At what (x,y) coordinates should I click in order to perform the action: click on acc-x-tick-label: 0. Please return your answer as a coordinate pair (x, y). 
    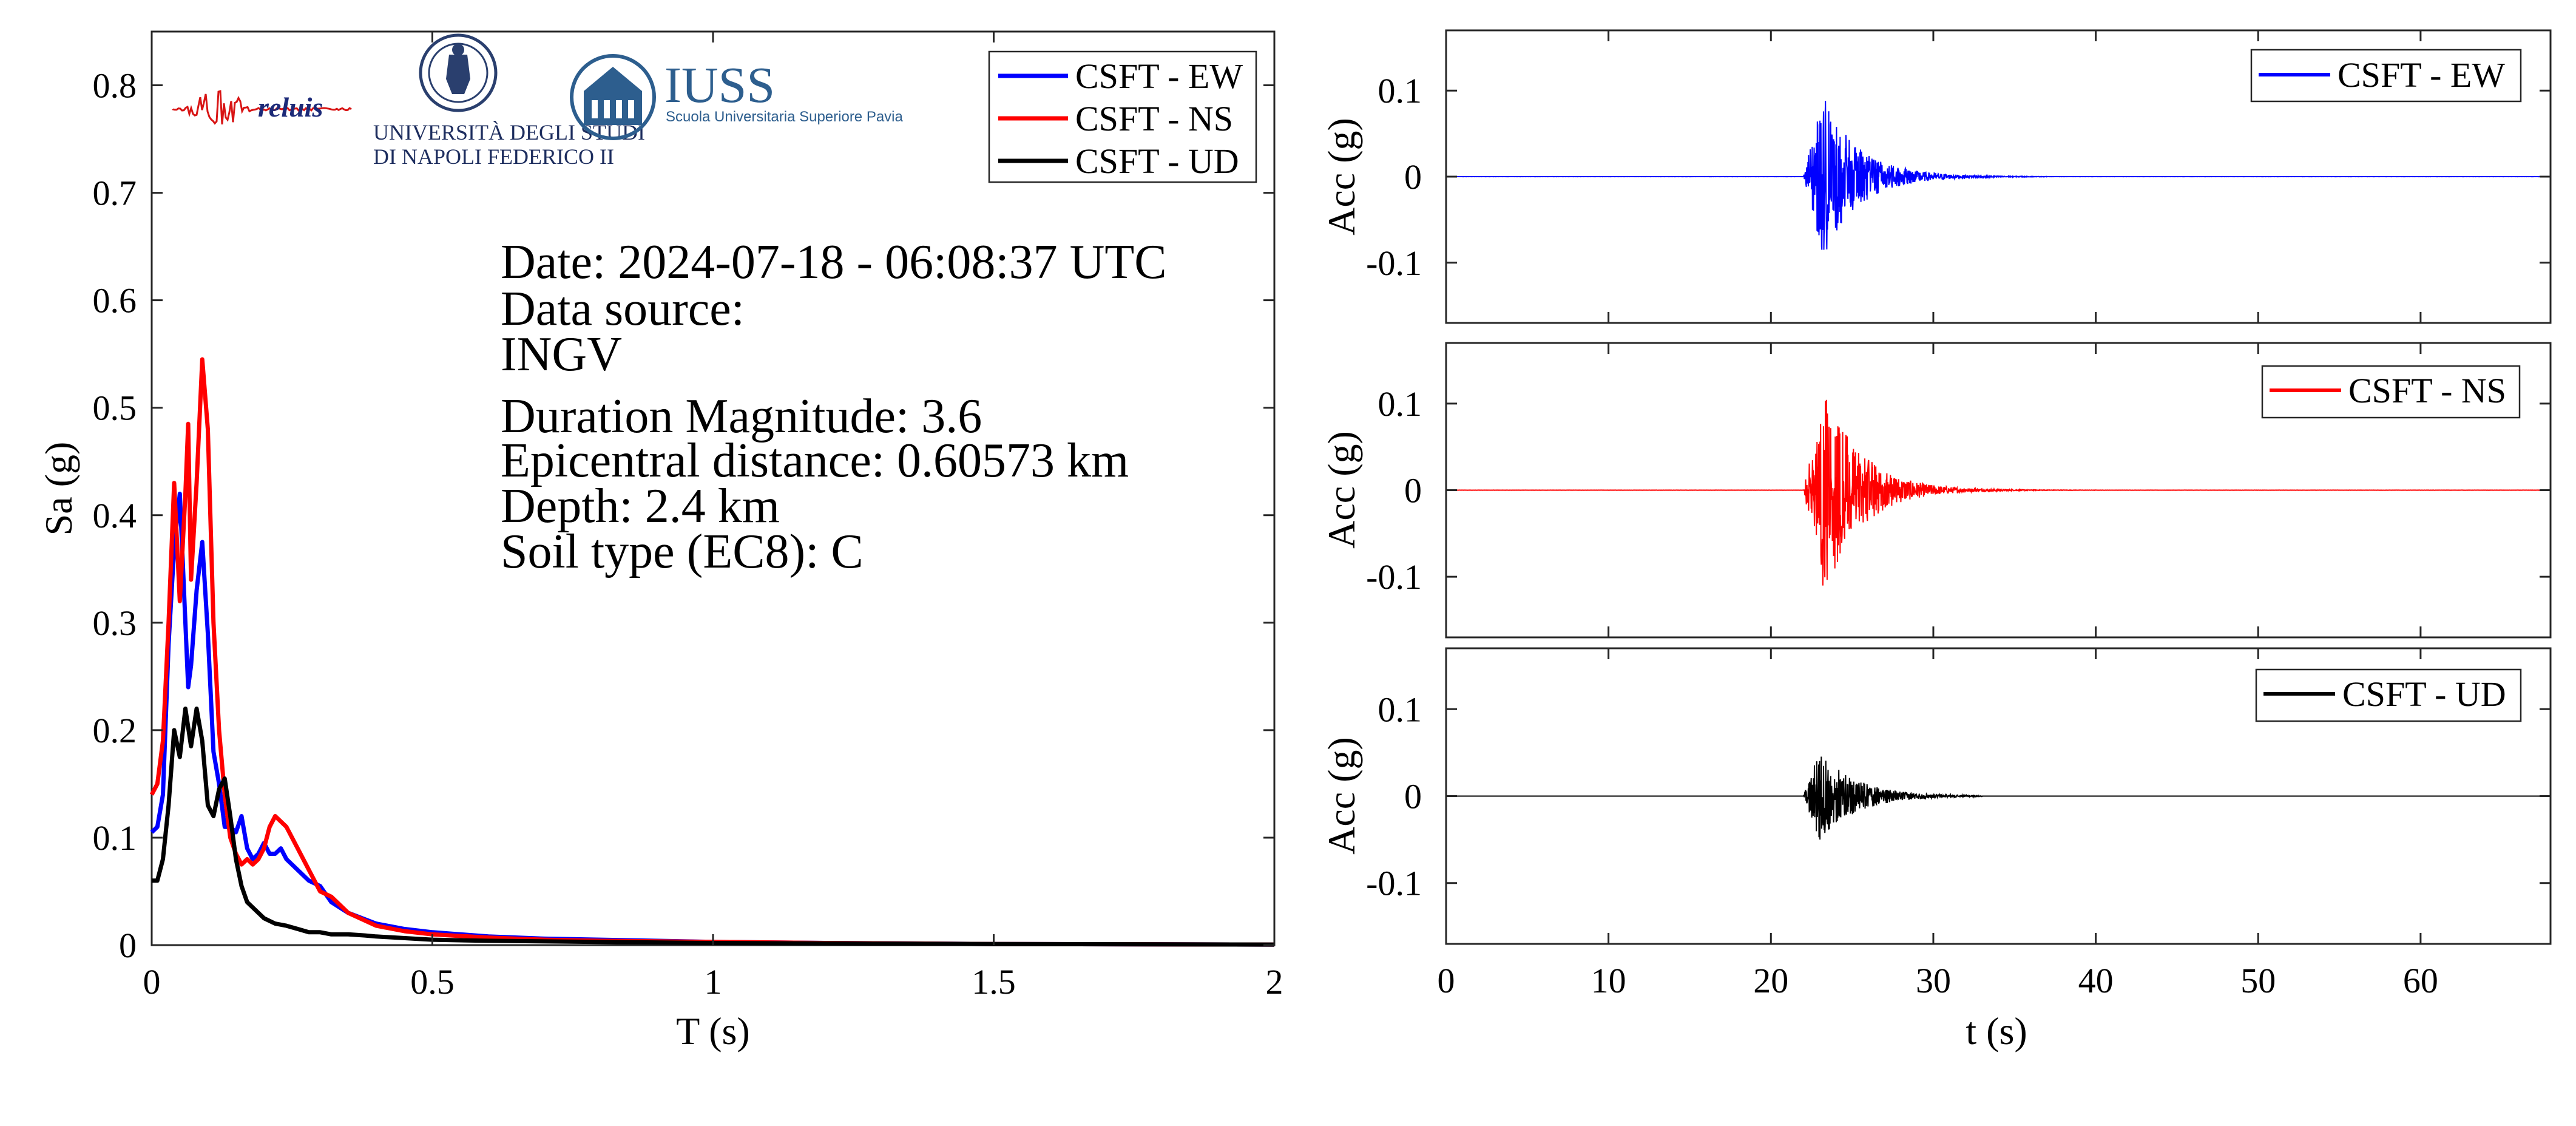
    Looking at the image, I should click on (1446, 980).